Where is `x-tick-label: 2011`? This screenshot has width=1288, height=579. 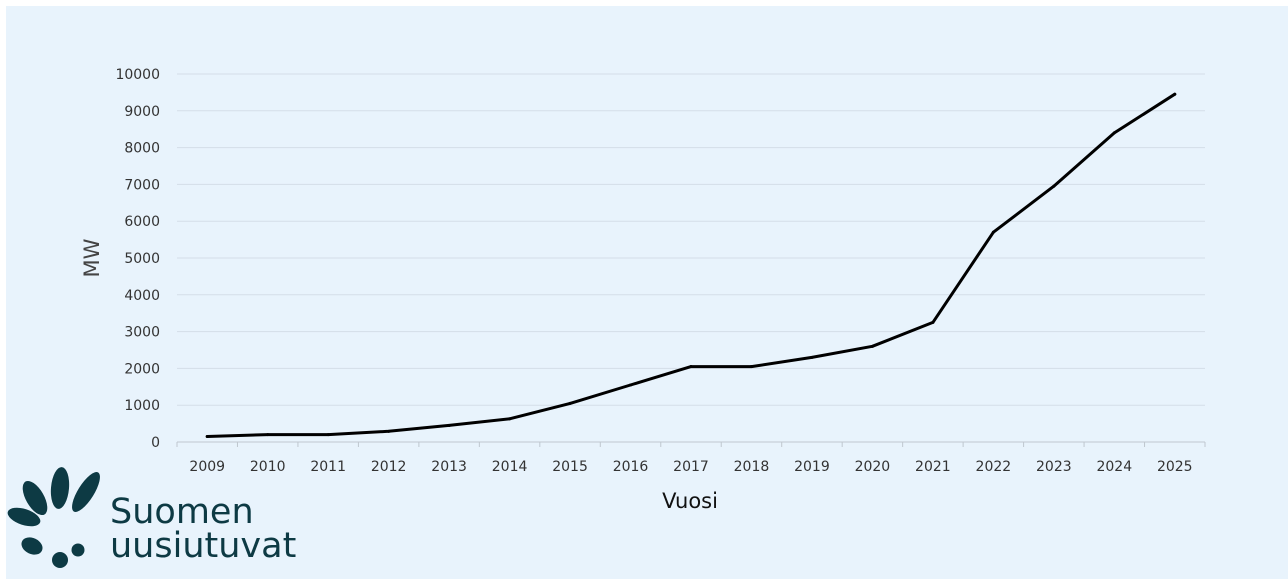 x-tick-label: 2011 is located at coordinates (328, 467).